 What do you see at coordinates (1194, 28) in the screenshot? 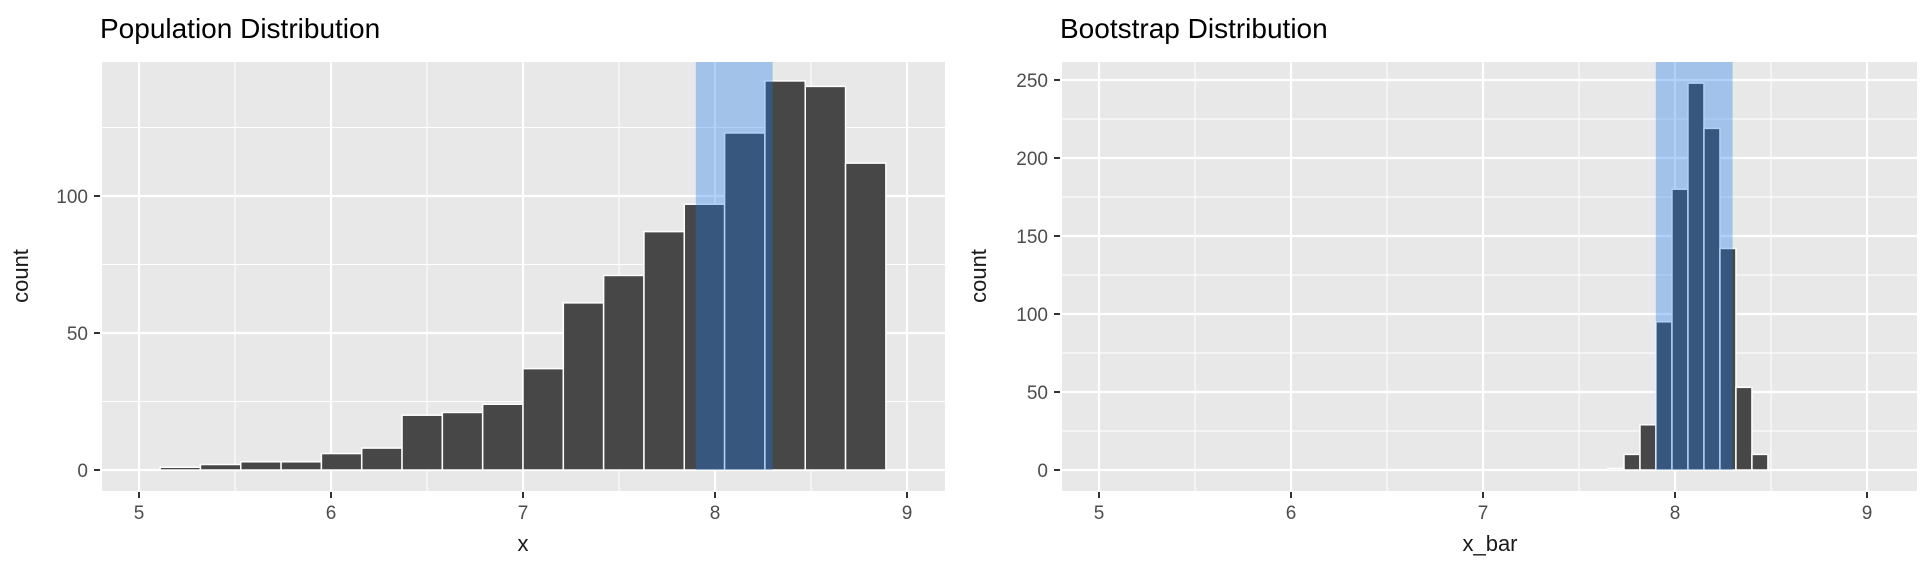
I see `bootstrap-chart-title: Bootstrap Distribution` at bounding box center [1194, 28].